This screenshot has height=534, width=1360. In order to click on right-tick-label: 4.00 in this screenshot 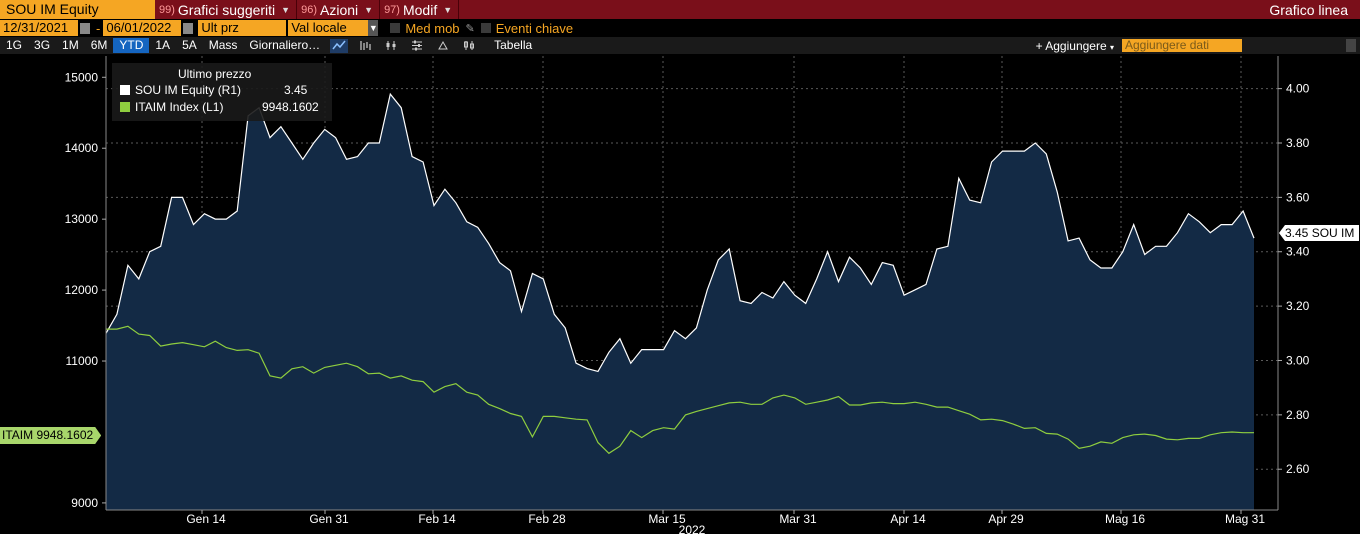, I will do `click(1298, 89)`.